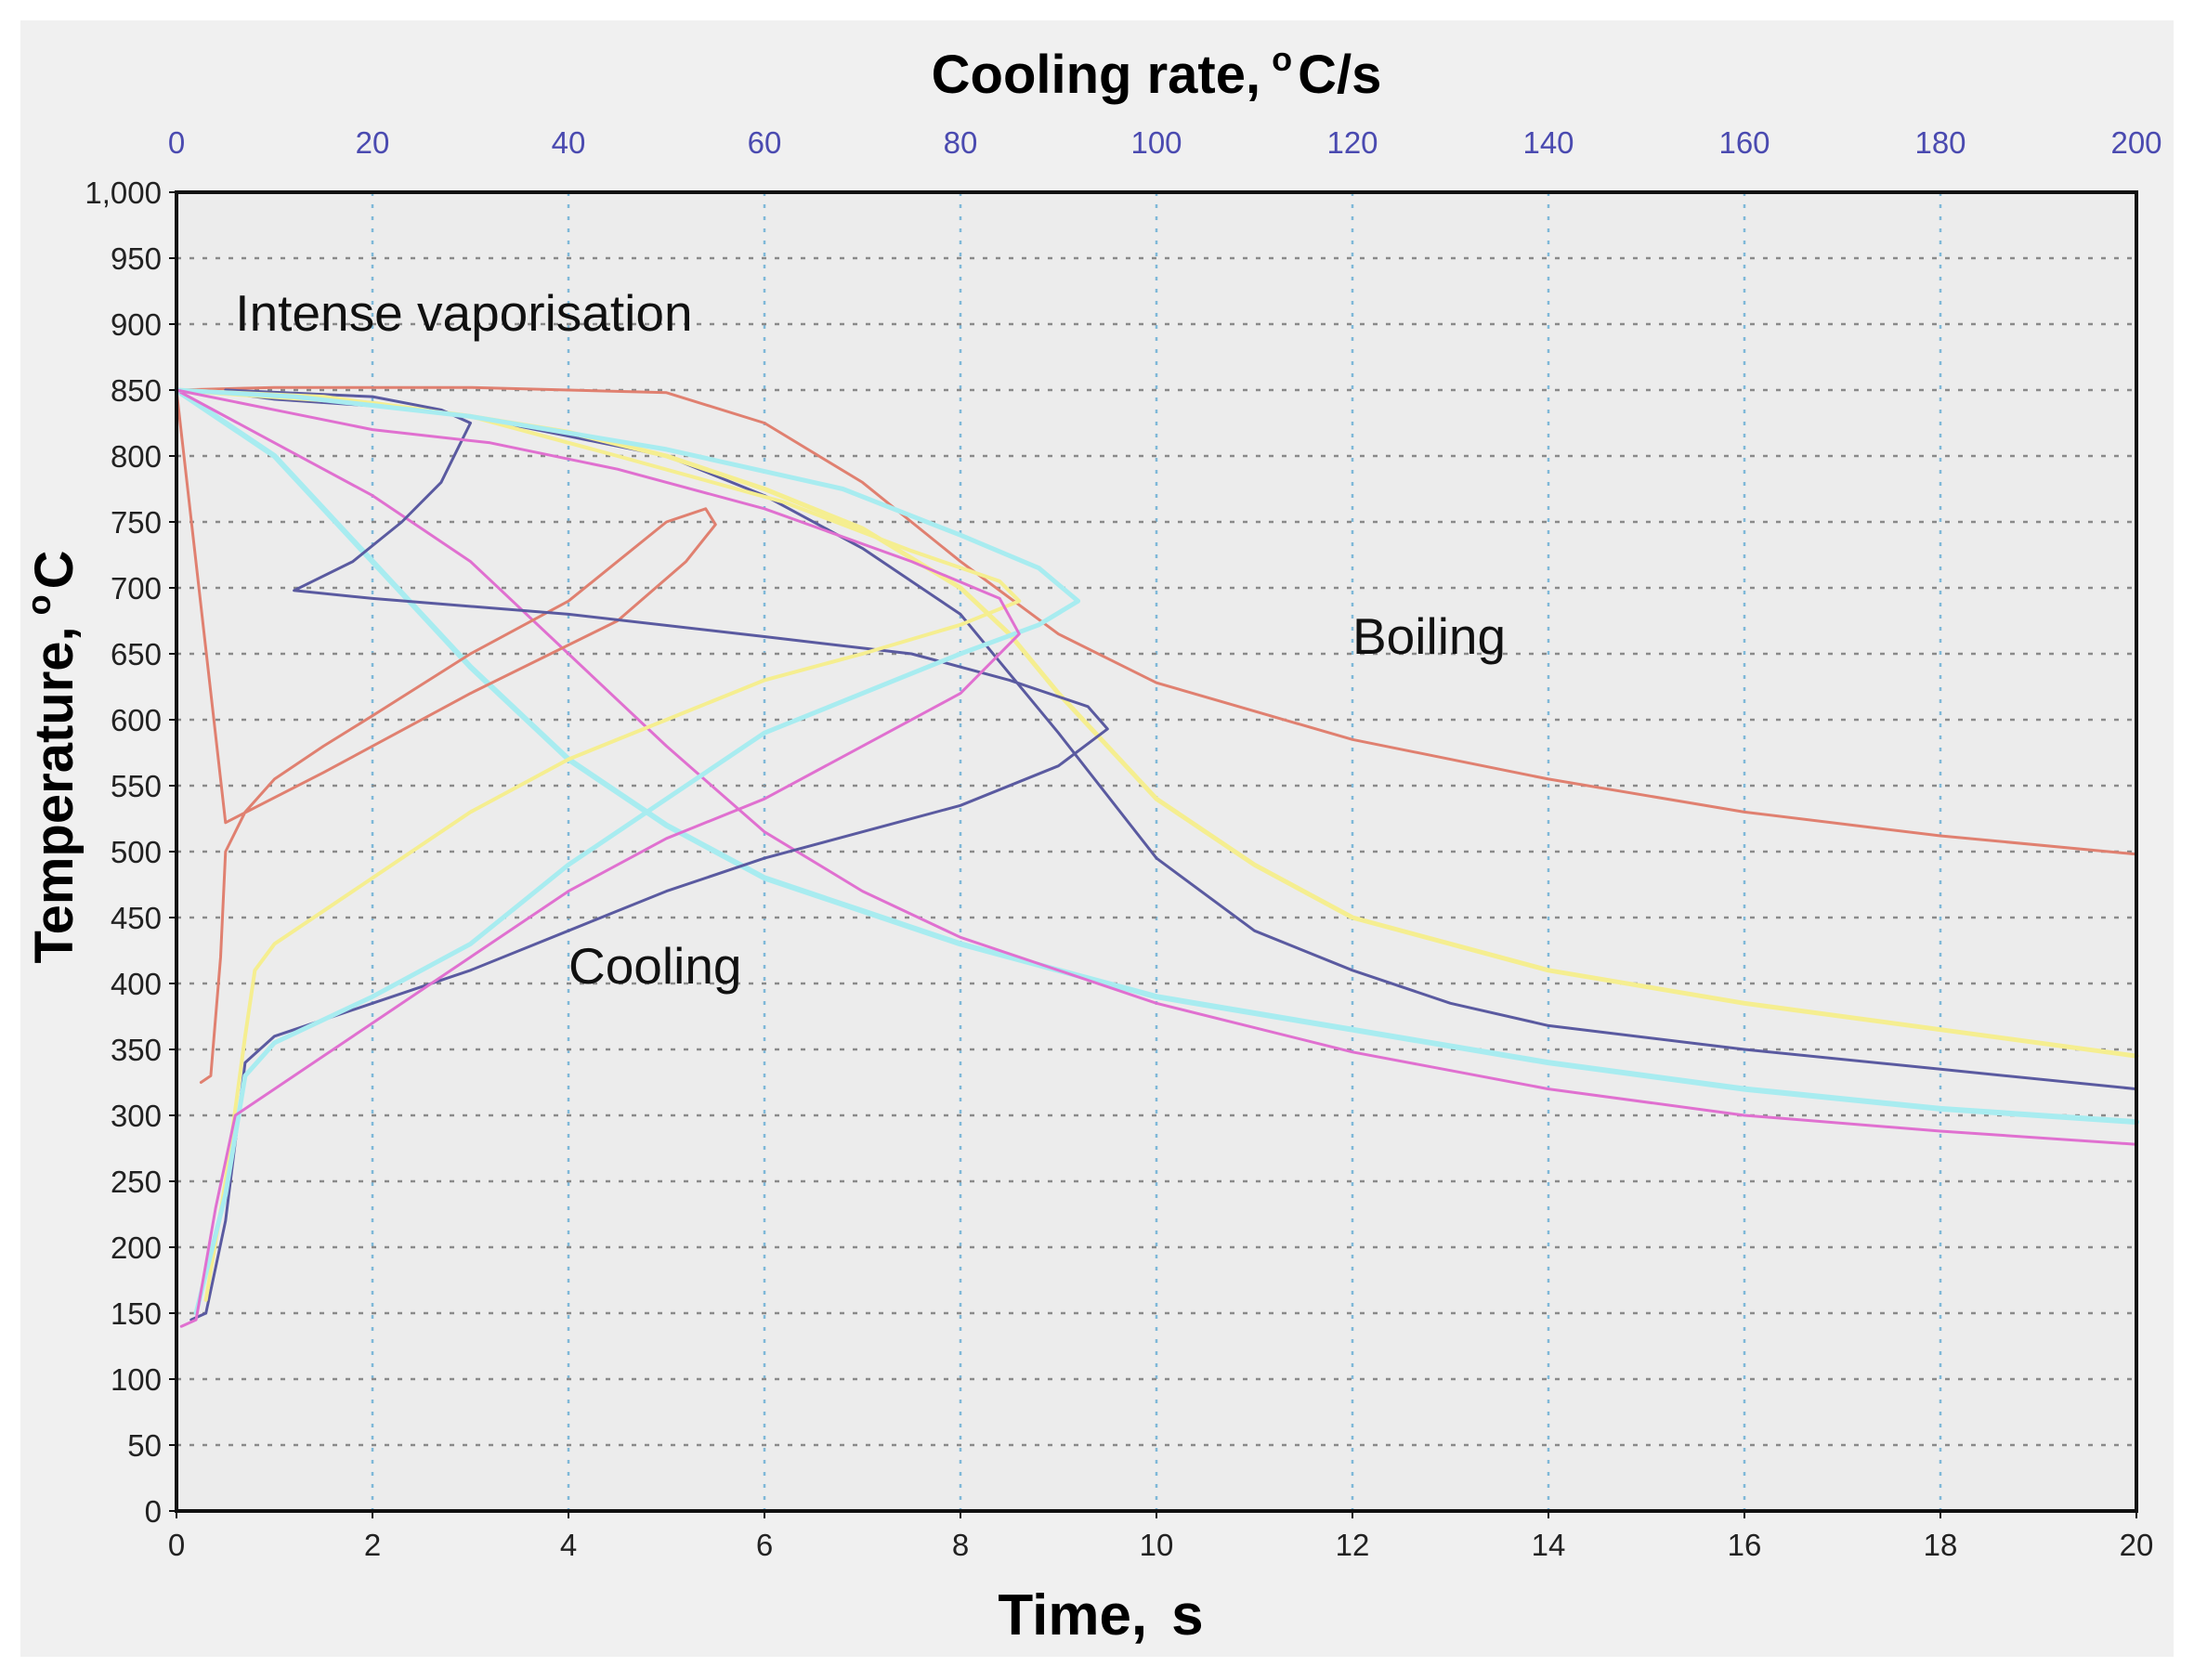 Image resolution: width=2194 pixels, height=1680 pixels. I want to click on x-tick-label: 4, so click(568, 1545).